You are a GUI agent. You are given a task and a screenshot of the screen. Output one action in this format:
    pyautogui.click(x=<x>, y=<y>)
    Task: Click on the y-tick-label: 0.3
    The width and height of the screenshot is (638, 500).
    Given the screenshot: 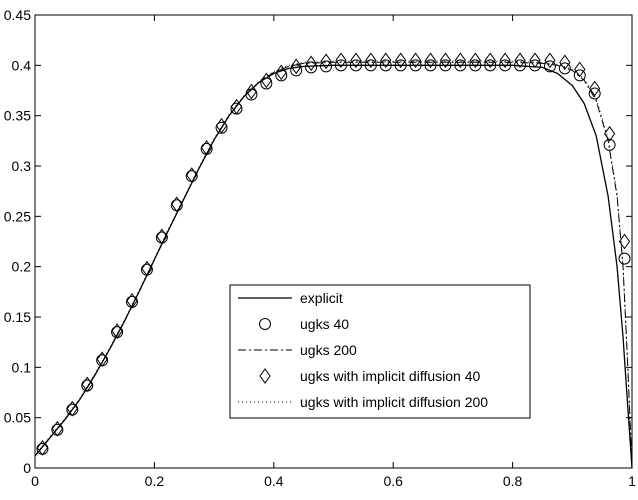 What is the action you would take?
    pyautogui.click(x=22, y=166)
    